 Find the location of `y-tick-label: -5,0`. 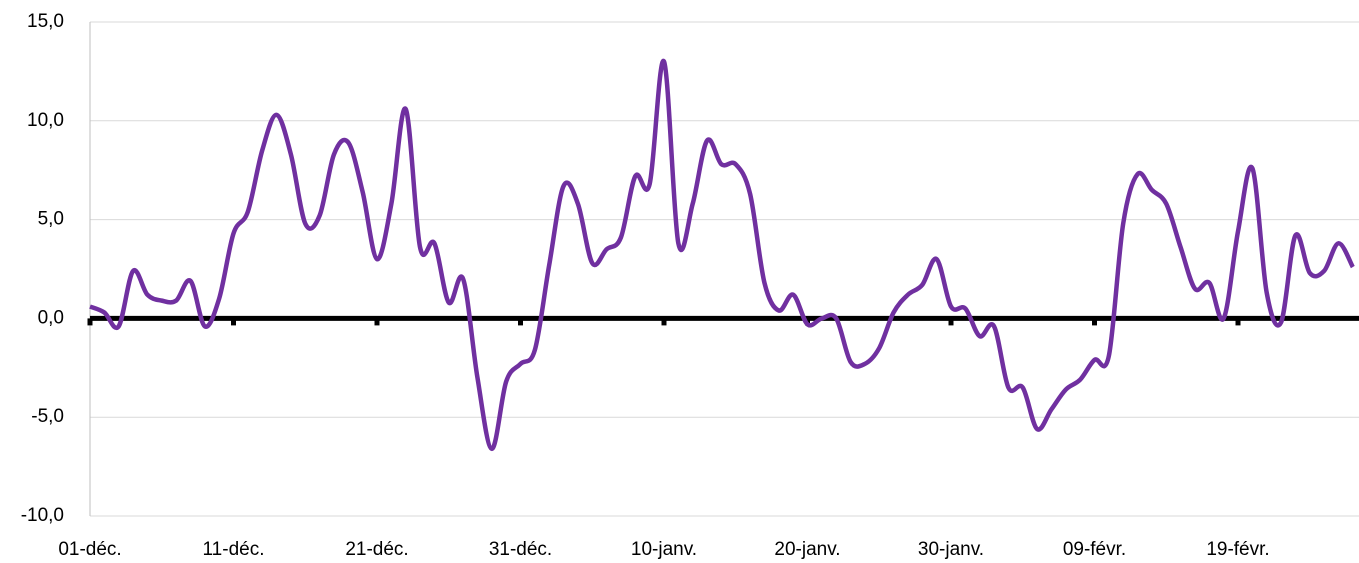

y-tick-label: -5,0 is located at coordinates (47, 416).